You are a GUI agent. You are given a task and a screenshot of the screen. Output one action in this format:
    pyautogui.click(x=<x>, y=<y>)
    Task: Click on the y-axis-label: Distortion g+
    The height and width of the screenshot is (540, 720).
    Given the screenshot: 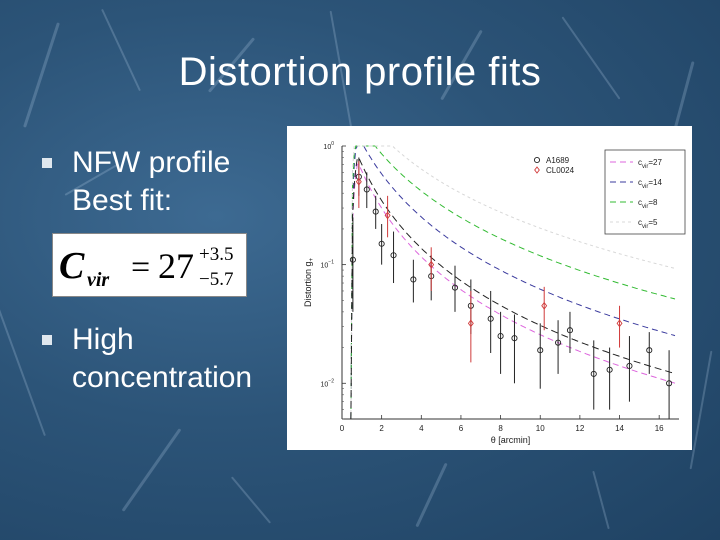 What is the action you would take?
    pyautogui.click(x=309, y=282)
    